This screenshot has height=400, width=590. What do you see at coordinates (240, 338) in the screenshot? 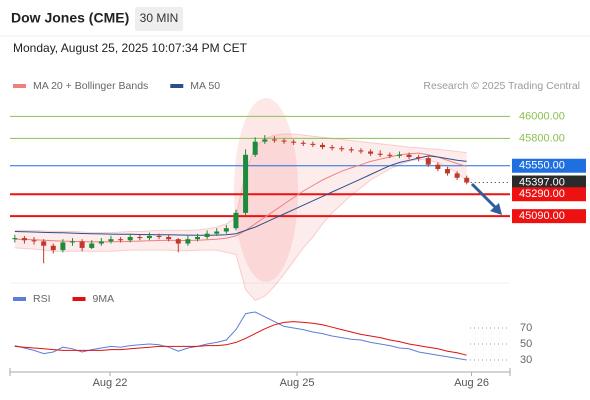
I see `rsi-line` at bounding box center [240, 338].